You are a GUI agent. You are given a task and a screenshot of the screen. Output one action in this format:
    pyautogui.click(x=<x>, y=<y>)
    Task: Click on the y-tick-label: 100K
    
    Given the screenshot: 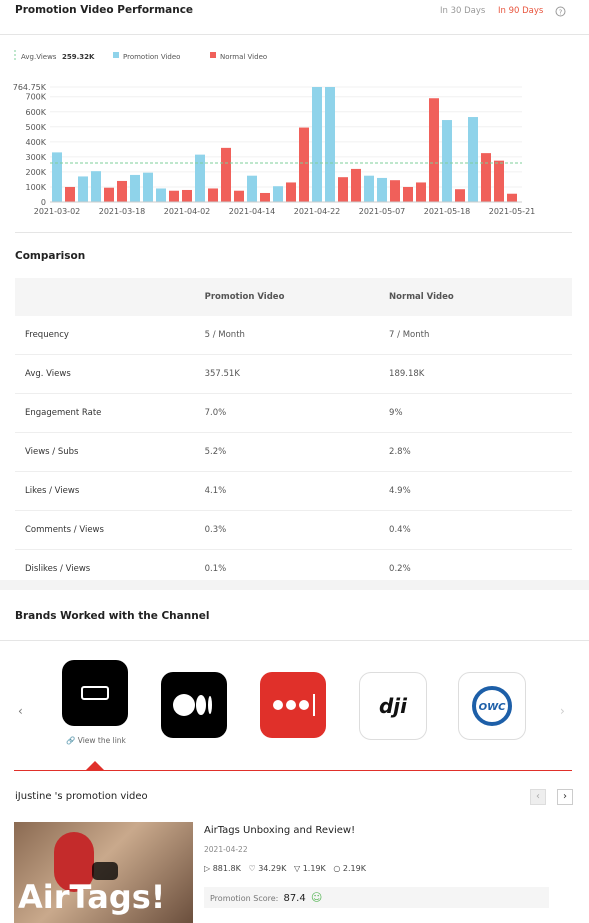 What is the action you would take?
    pyautogui.click(x=35, y=187)
    